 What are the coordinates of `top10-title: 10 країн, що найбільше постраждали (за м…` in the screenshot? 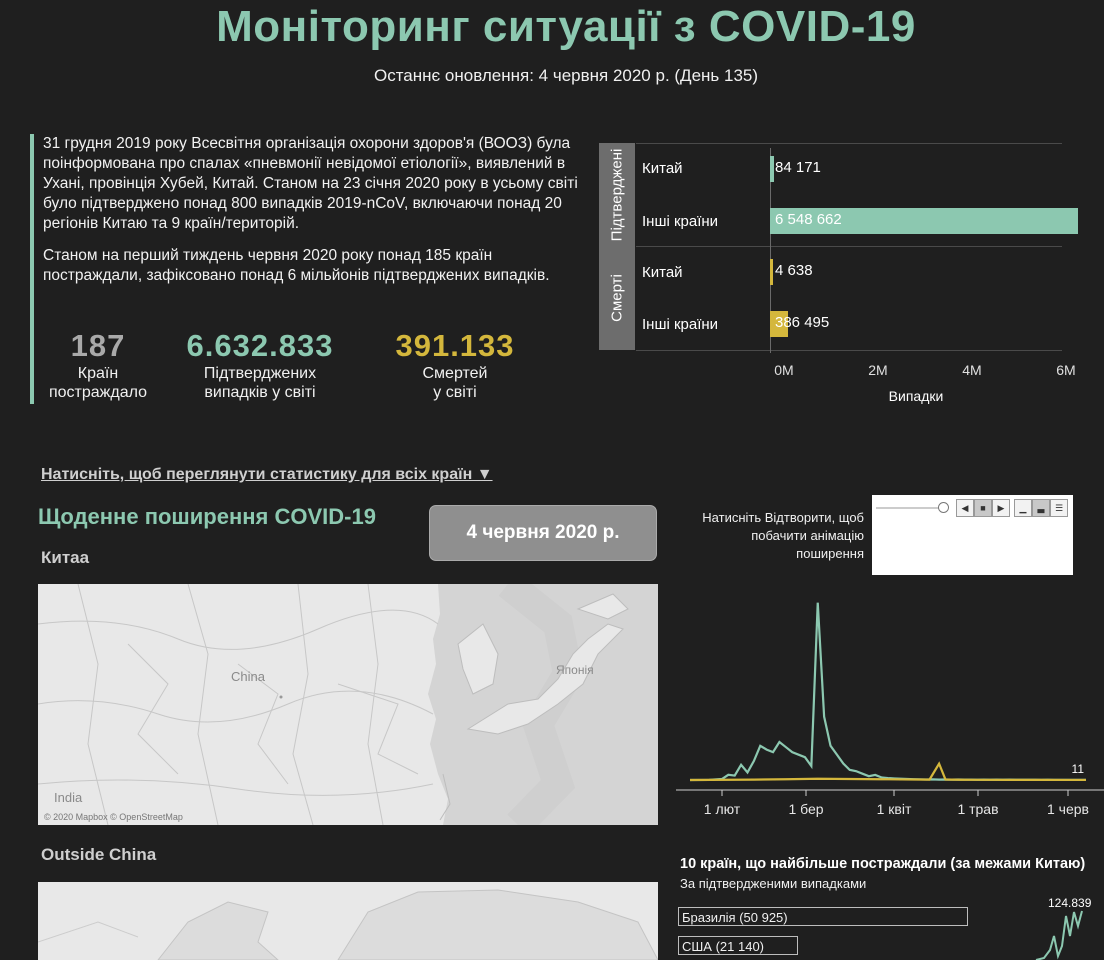 It's located at (883, 864).